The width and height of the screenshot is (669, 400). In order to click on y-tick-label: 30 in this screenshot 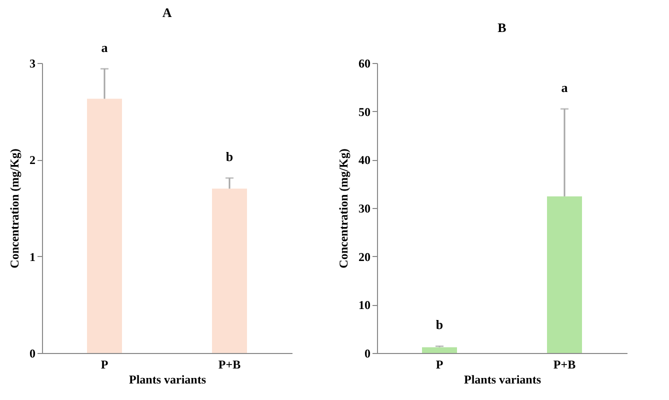, I will do `click(364, 209)`.